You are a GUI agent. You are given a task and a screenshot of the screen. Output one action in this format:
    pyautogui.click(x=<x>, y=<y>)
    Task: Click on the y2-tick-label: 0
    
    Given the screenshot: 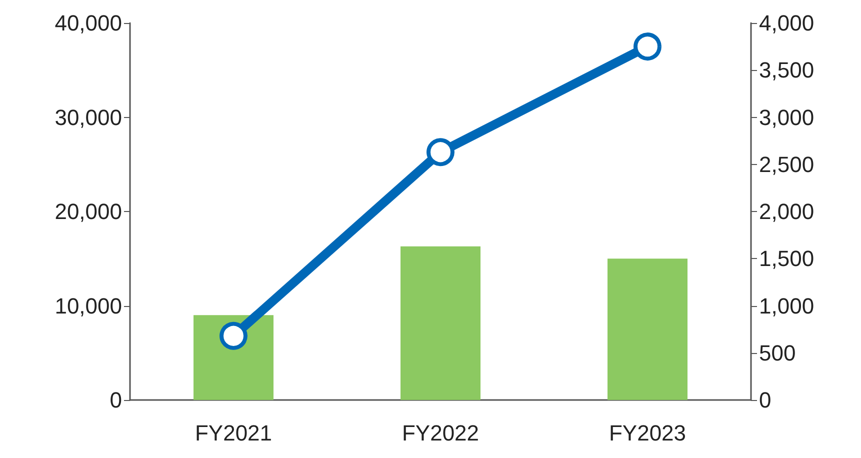 What is the action you would take?
    pyautogui.click(x=765, y=400)
    